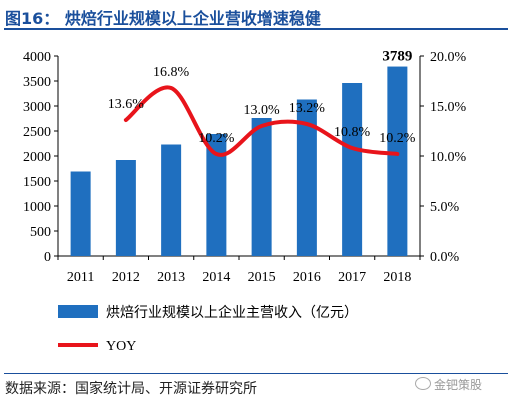 The height and width of the screenshot is (402, 512). What do you see at coordinates (37, 157) in the screenshot?
I see `y-left-tick-label: 2000` at bounding box center [37, 157].